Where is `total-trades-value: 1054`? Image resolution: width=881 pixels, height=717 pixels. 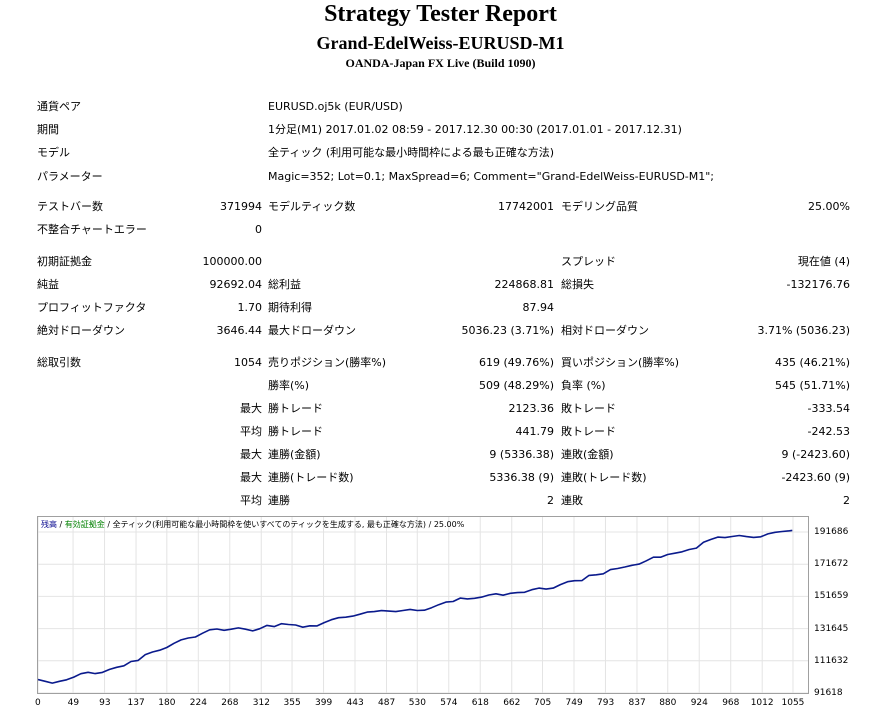
total-trades-value: 1054 is located at coordinates (248, 362).